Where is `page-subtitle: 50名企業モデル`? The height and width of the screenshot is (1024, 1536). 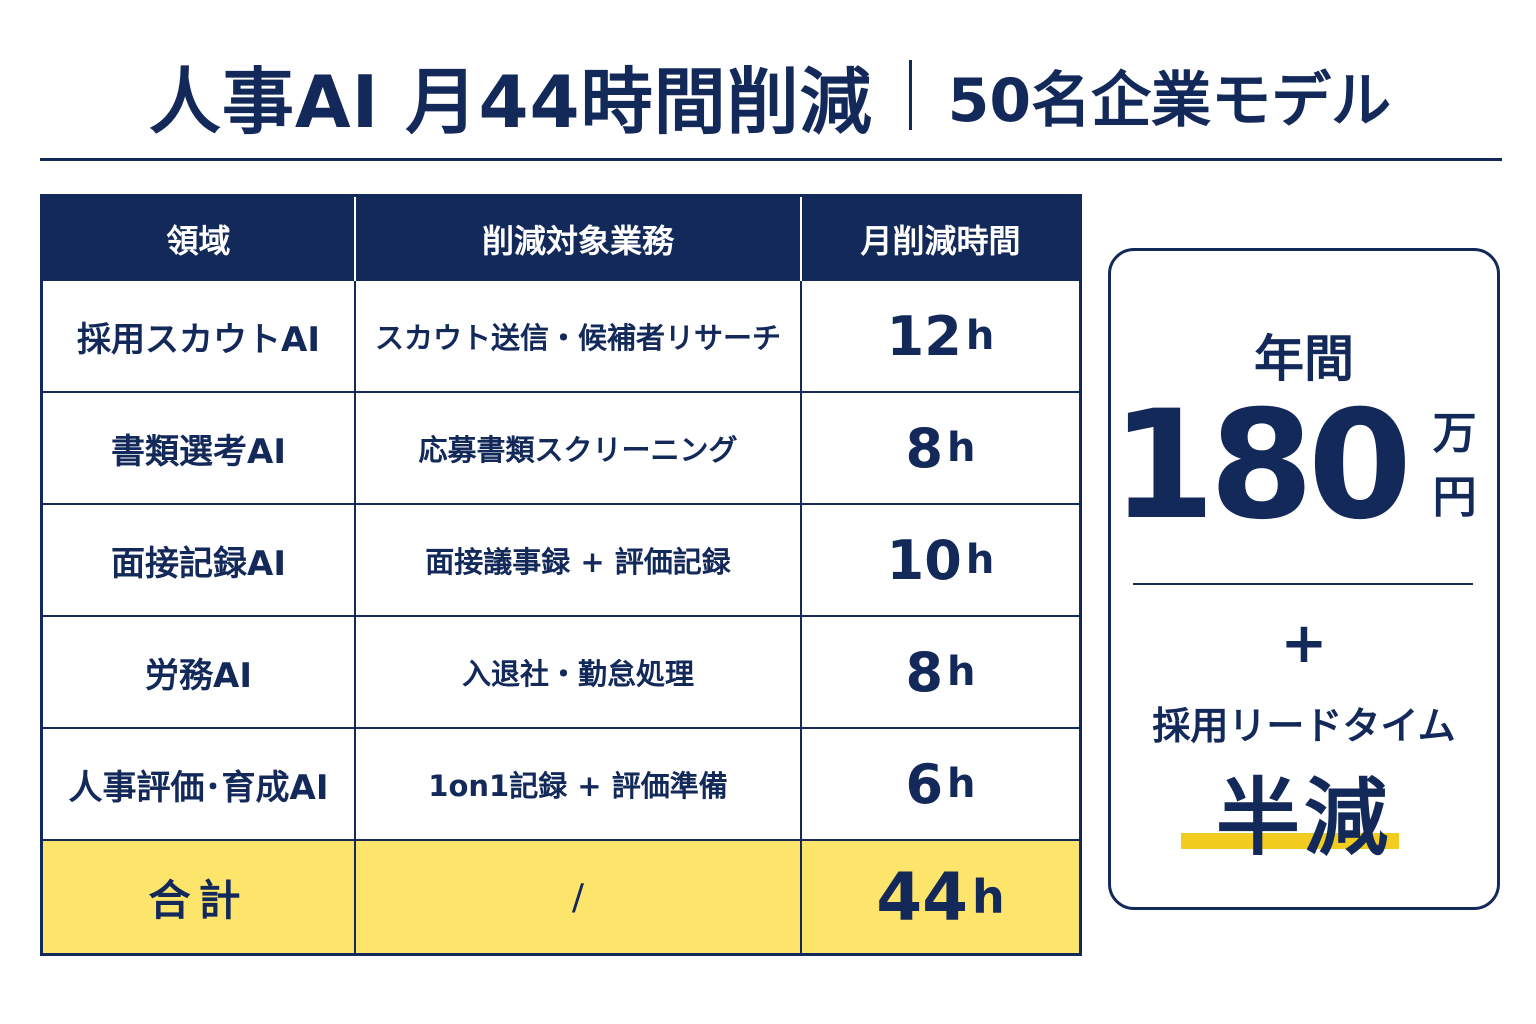
page-subtitle: 50名企業モデル is located at coordinates (1169, 100).